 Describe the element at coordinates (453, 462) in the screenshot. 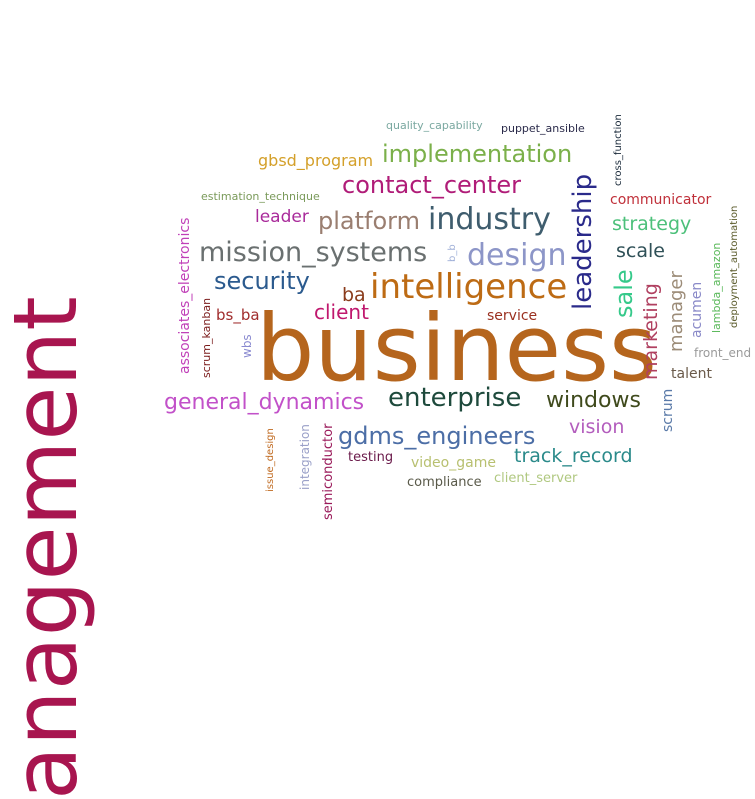

I see `word-video-game: video_game` at that location.